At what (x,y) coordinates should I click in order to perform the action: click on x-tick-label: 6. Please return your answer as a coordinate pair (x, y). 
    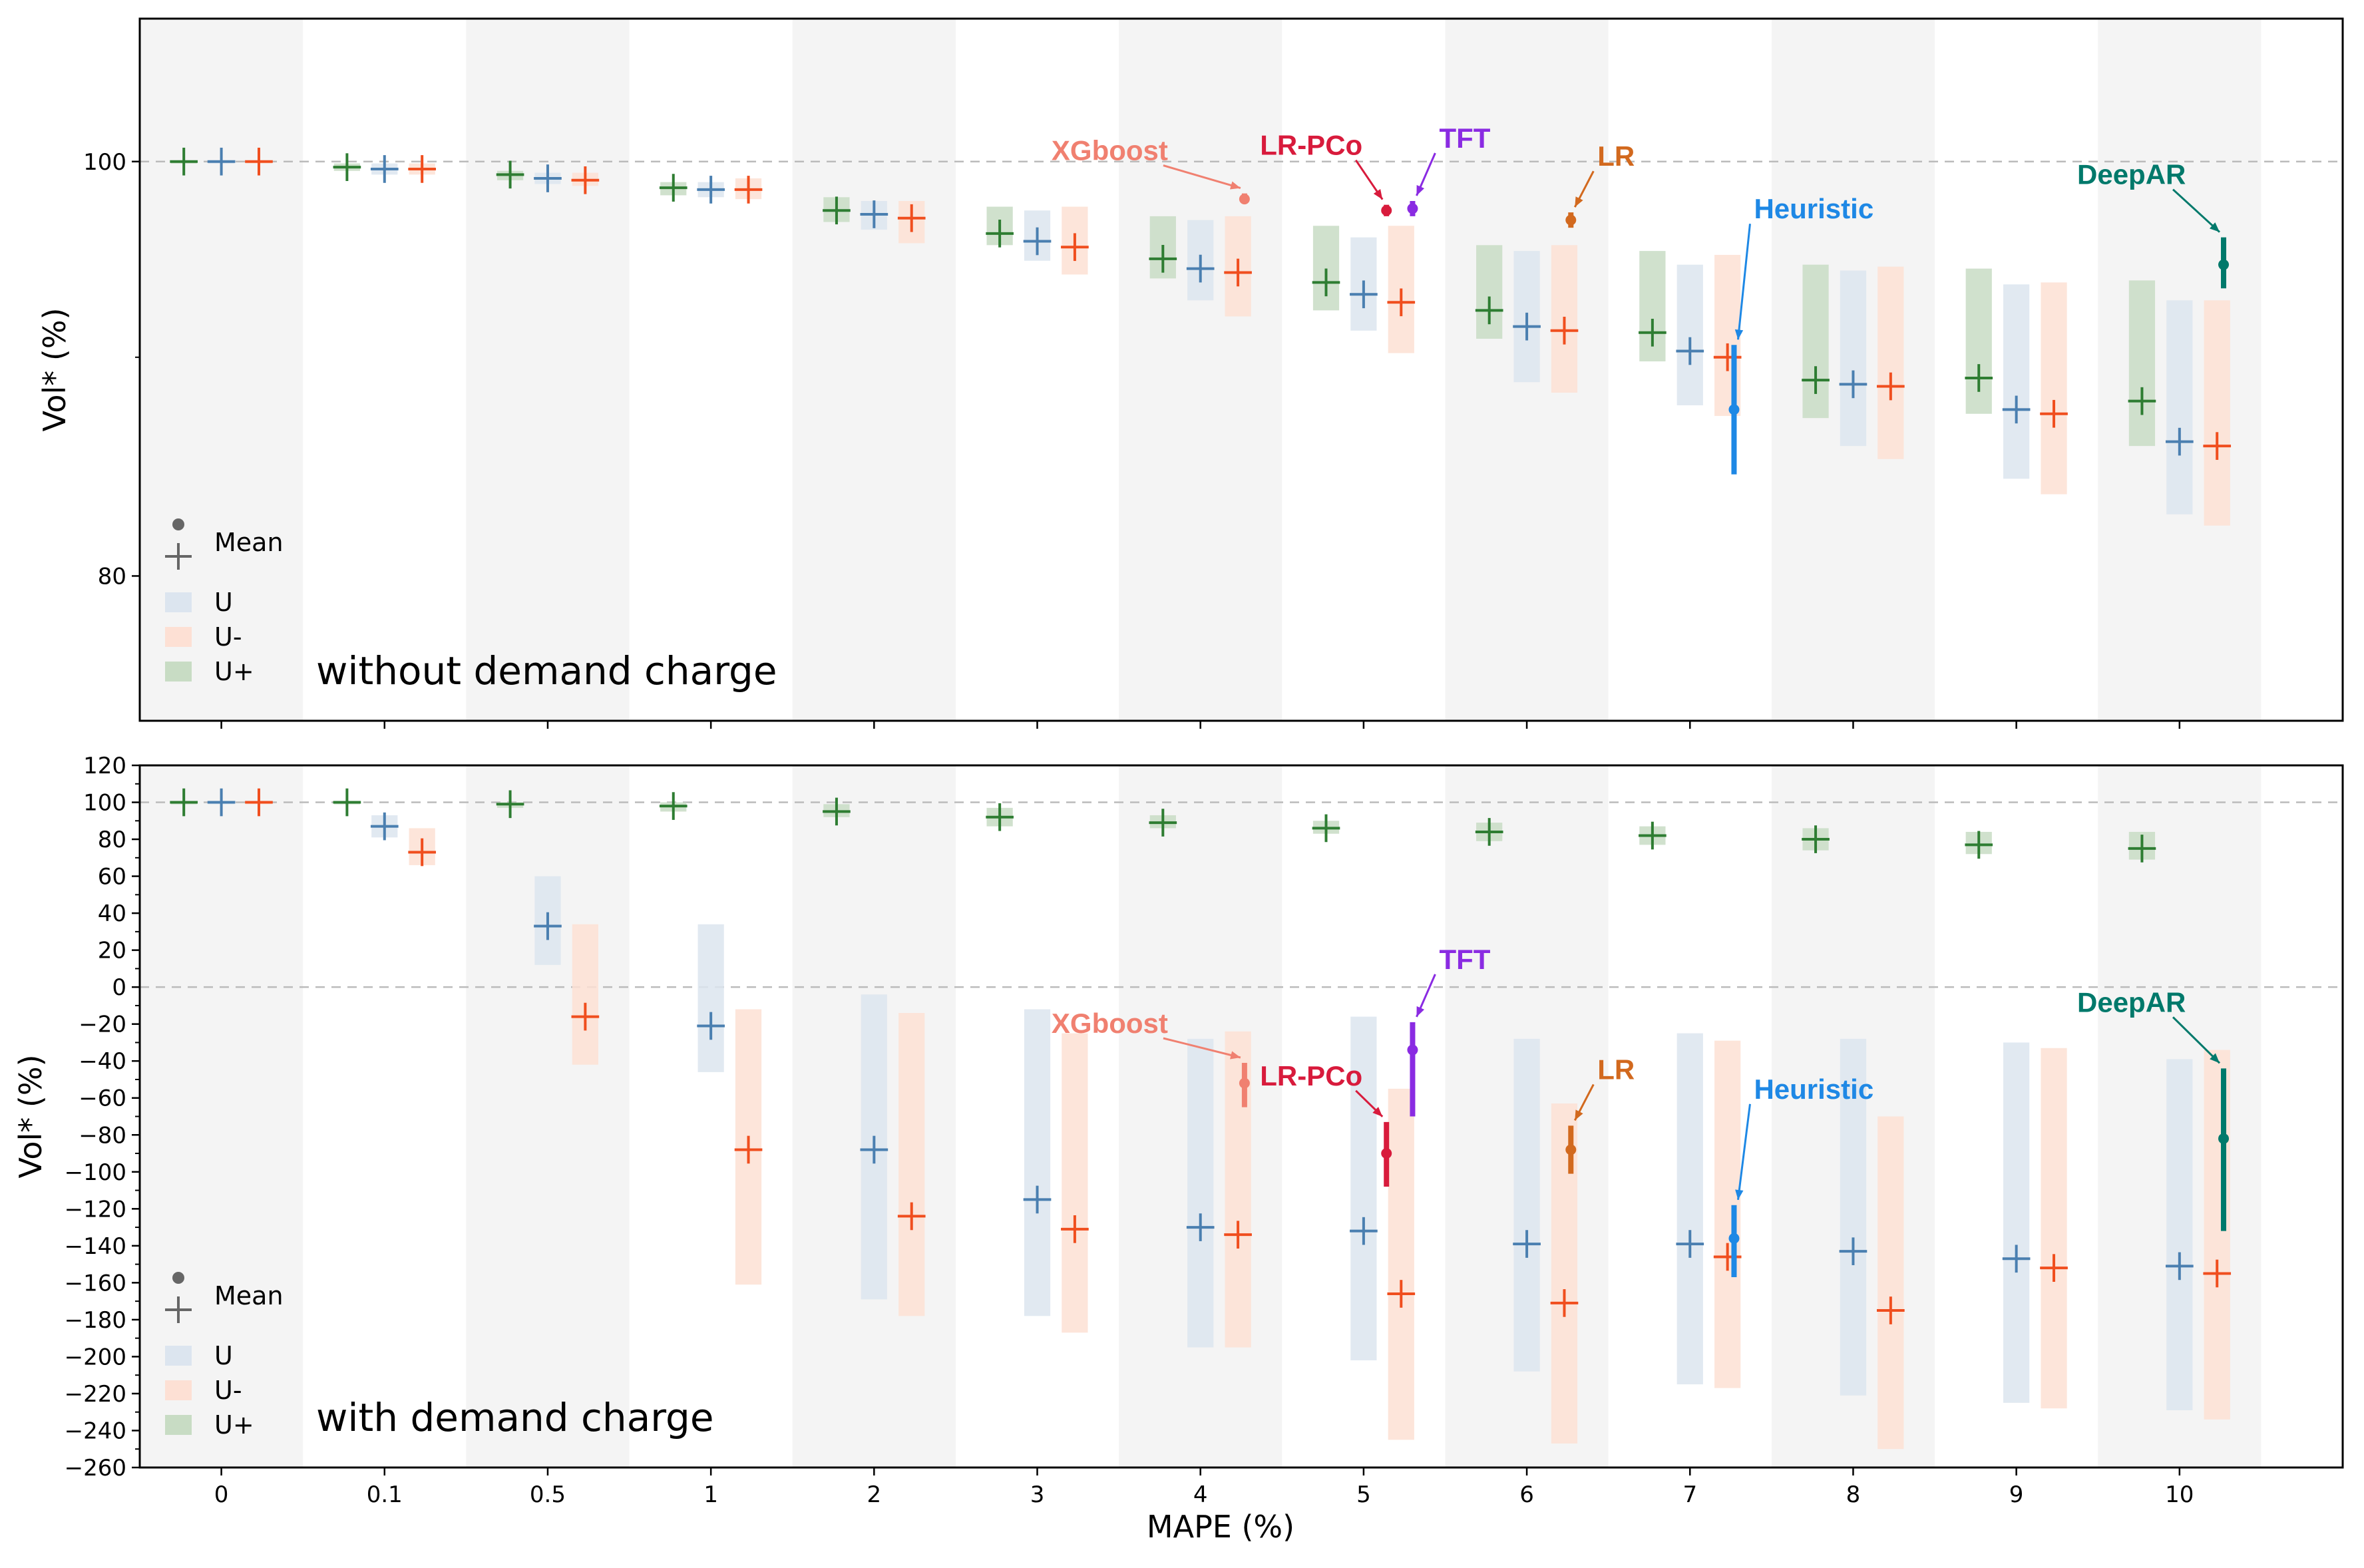
    Looking at the image, I should click on (1527, 1494).